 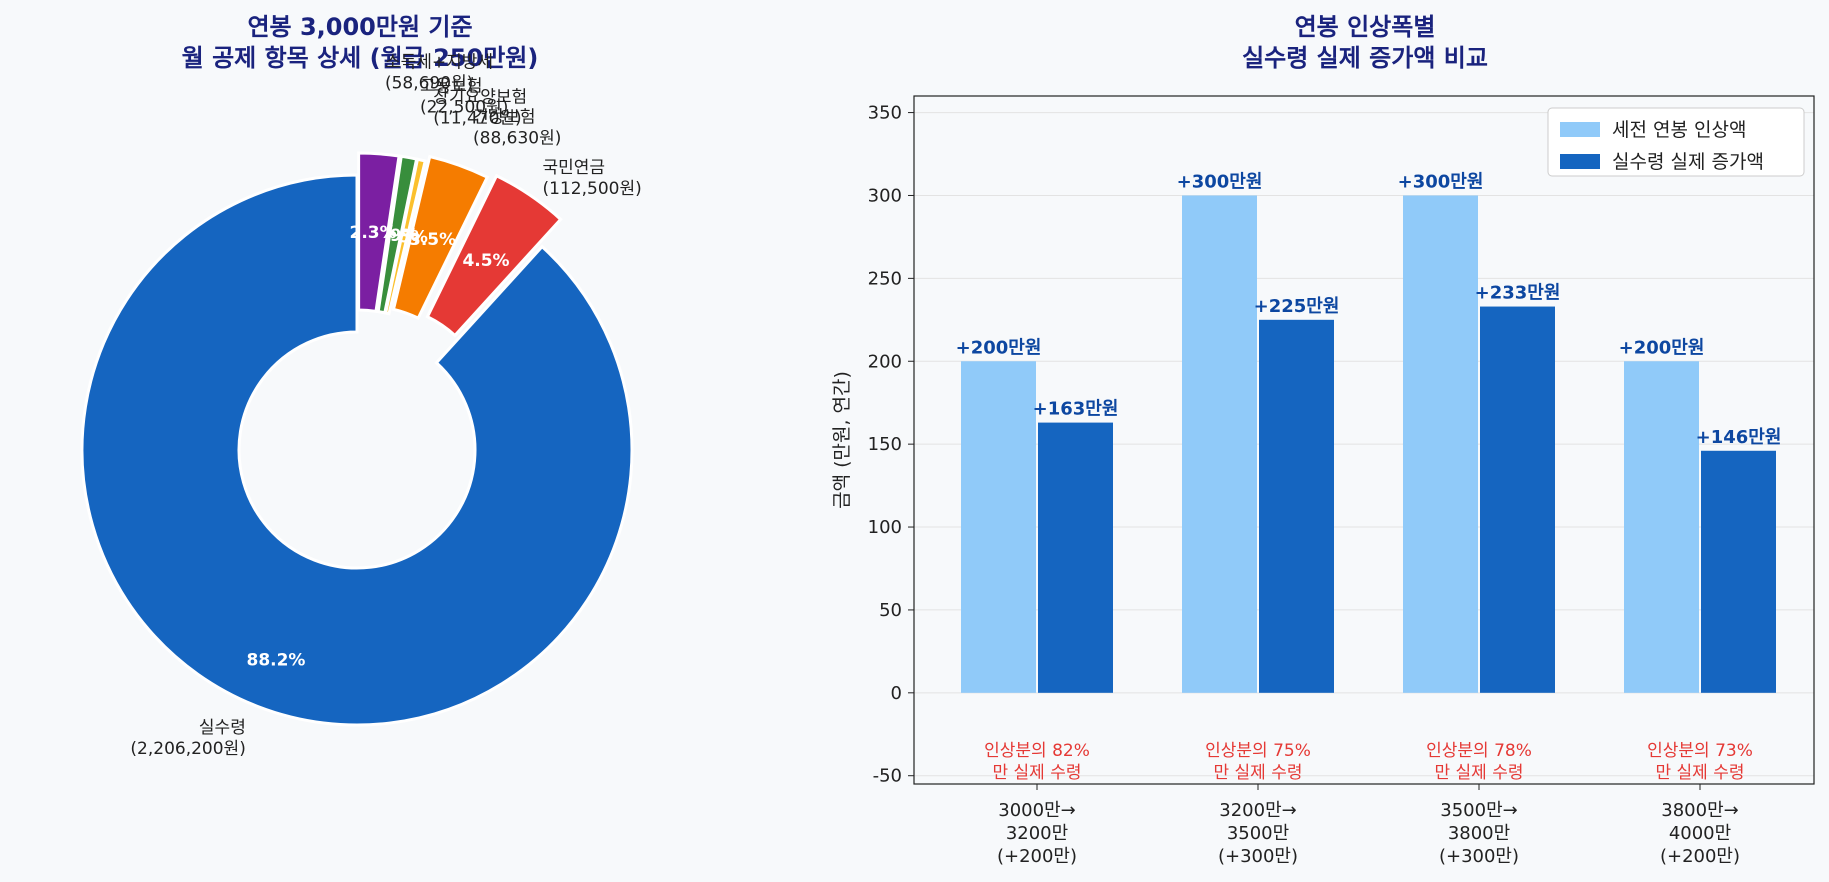 What do you see at coordinates (1036, 773) in the screenshot?
I see `bar-note-0-1: 만 실제 수령` at bounding box center [1036, 773].